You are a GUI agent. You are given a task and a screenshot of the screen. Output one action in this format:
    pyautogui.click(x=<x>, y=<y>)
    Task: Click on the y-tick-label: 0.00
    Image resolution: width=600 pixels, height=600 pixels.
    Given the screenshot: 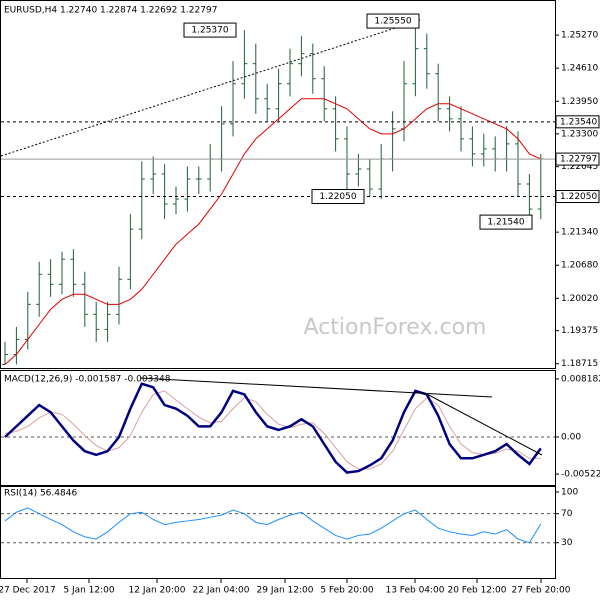 What is the action you would take?
    pyautogui.click(x=571, y=438)
    